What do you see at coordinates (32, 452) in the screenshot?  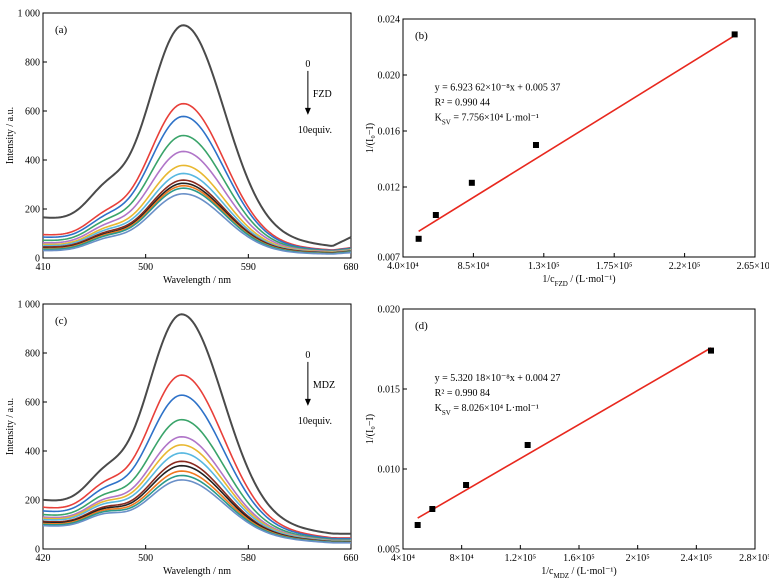 I see `y-tick-label-c-2: 400` at bounding box center [32, 452].